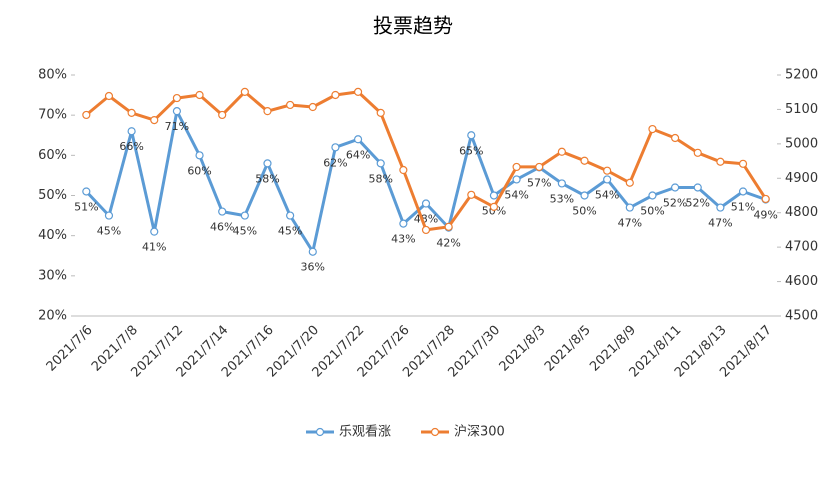 Image resolution: width=827 pixels, height=477 pixels. Describe the element at coordinates (52, 235) in the screenshot. I see `y-tick-label: 40%` at that location.